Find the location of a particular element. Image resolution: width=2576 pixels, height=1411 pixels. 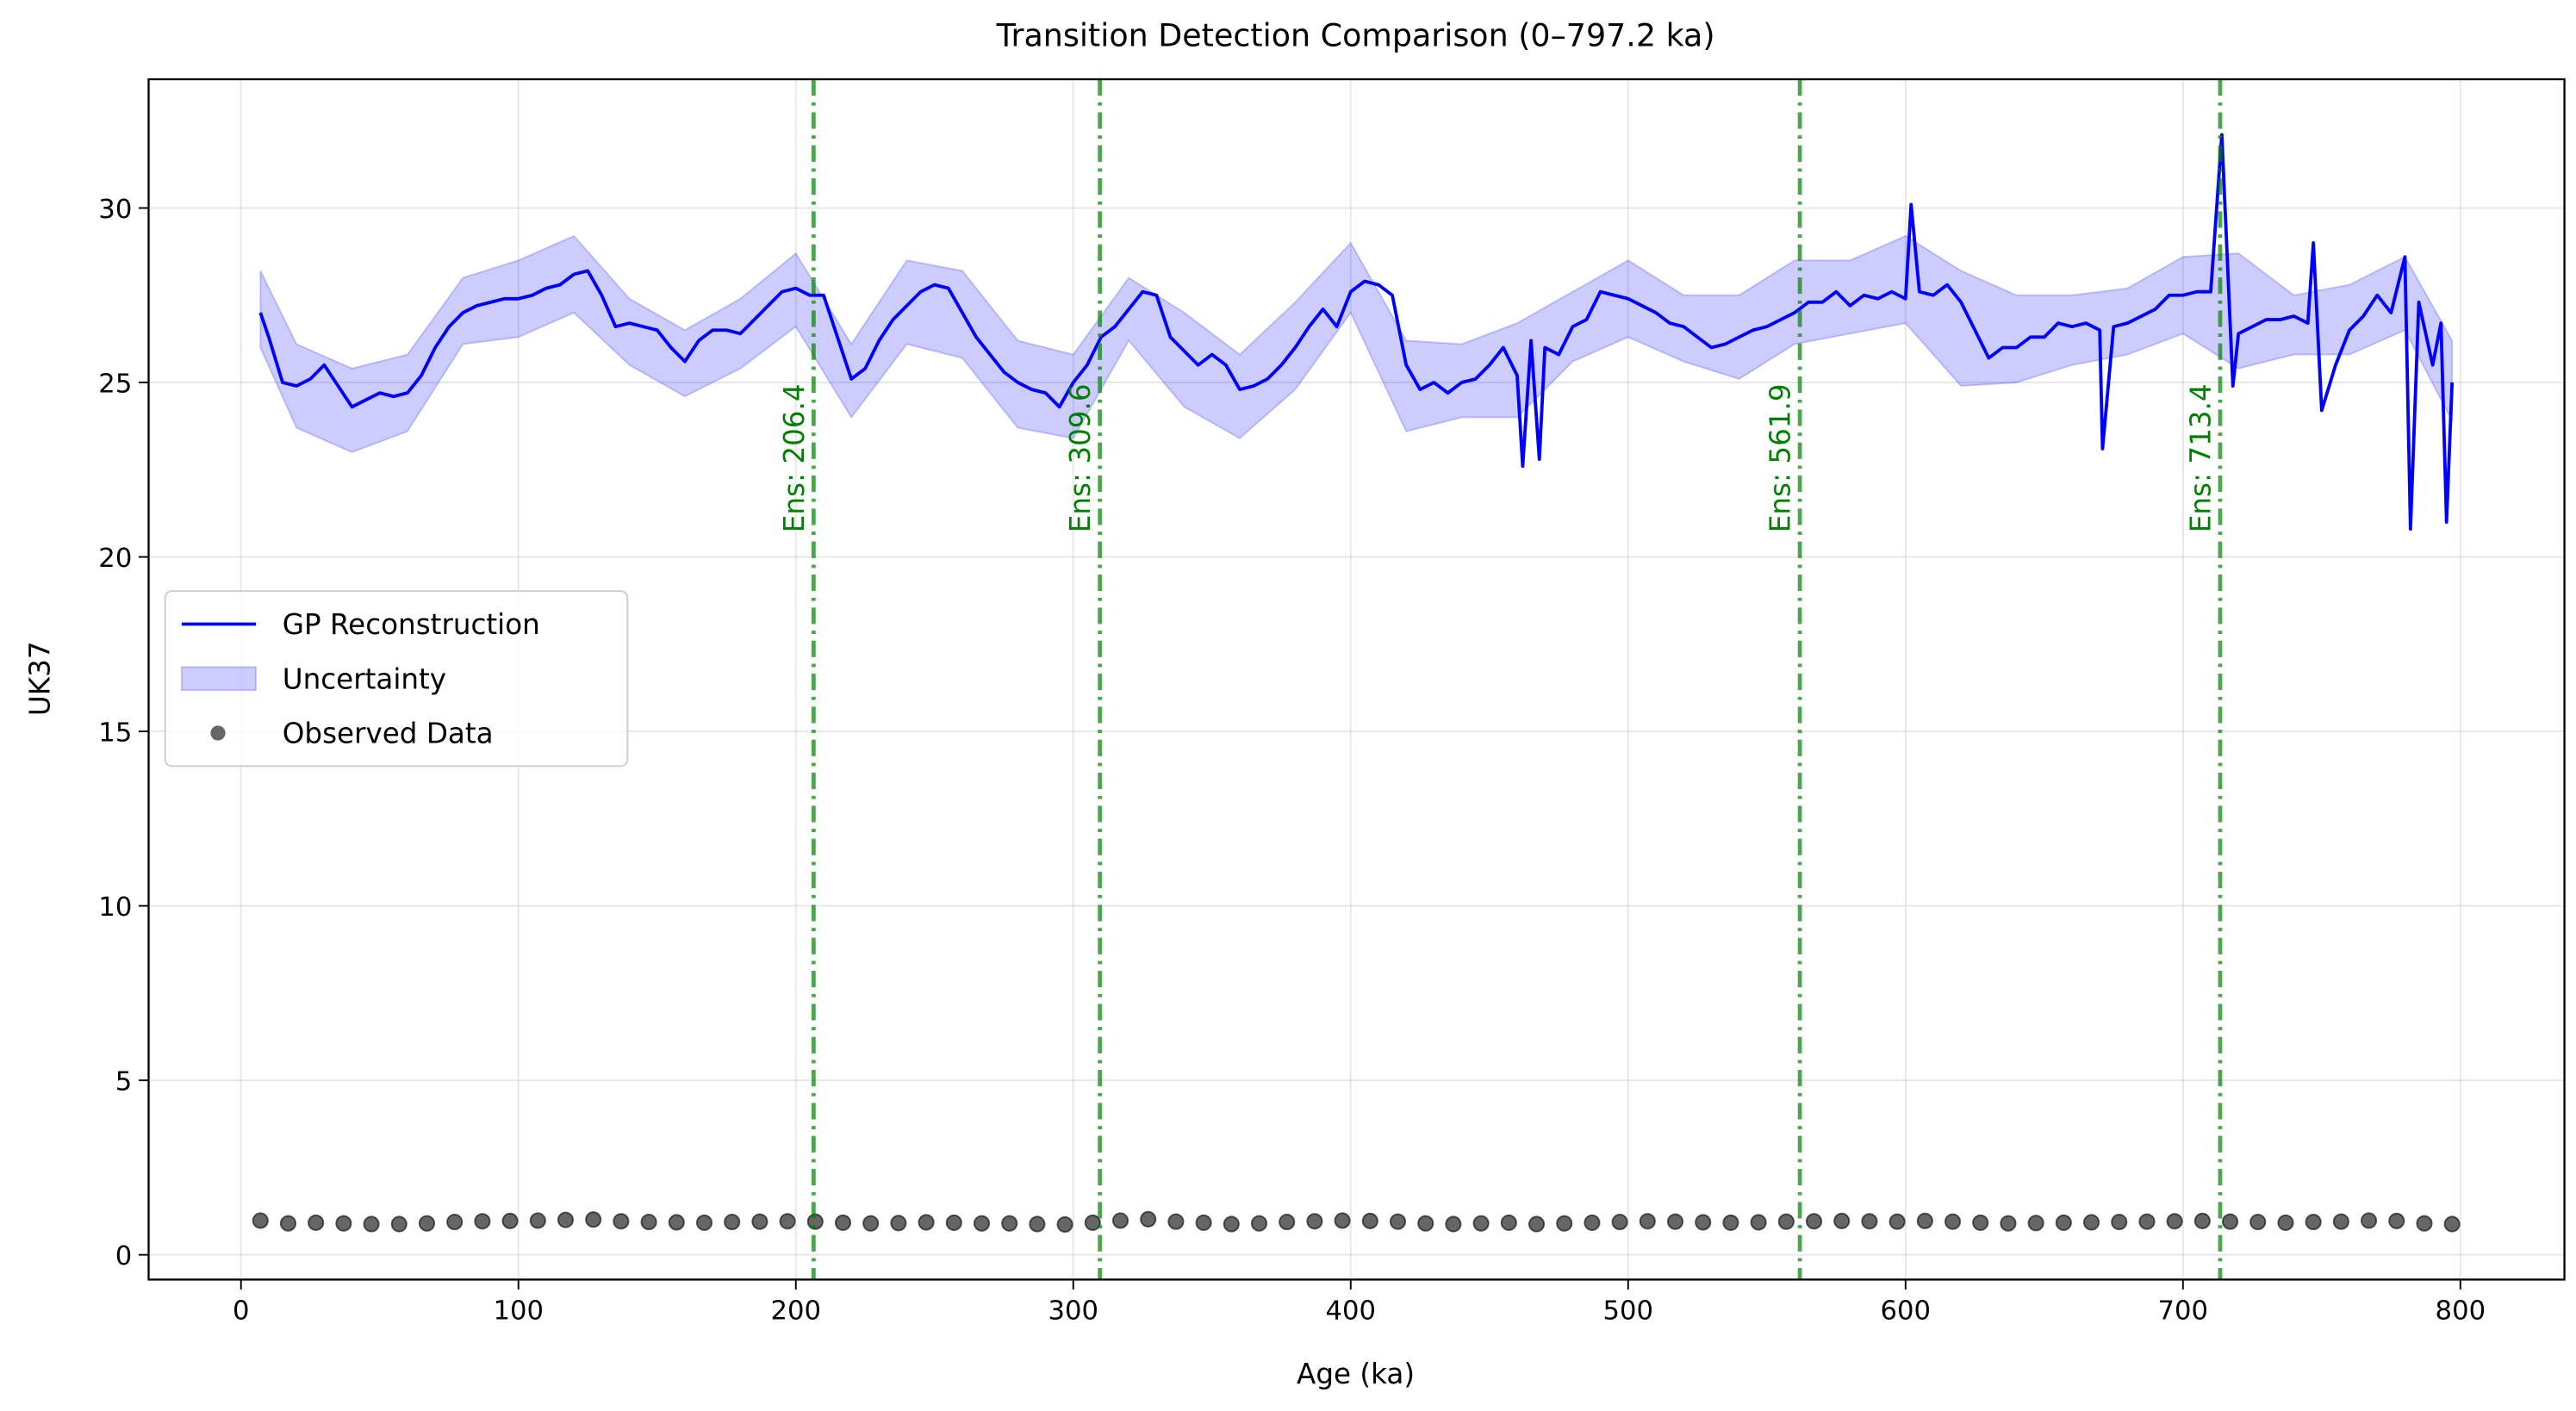

uncertainty-band is located at coordinates (1357, 344).